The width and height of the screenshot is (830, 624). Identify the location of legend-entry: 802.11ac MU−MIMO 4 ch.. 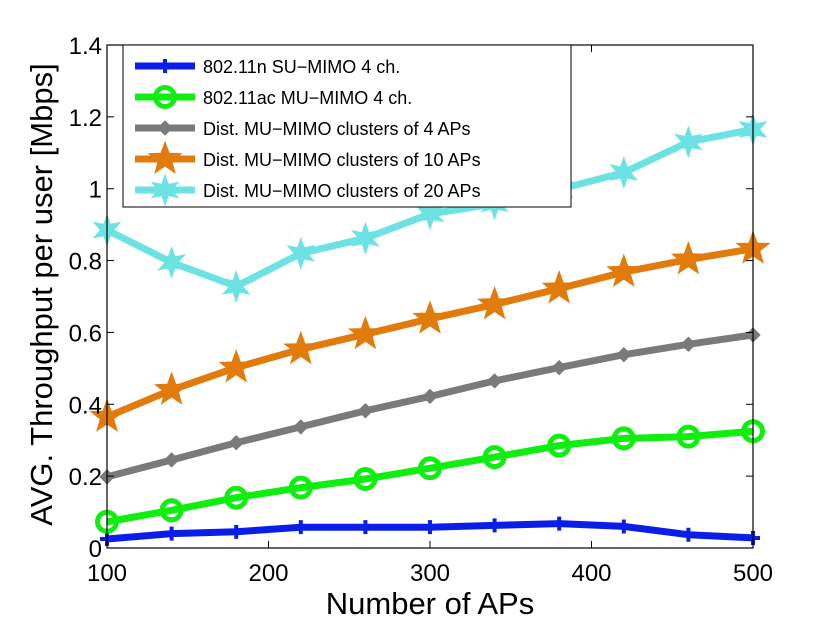
(273, 97).